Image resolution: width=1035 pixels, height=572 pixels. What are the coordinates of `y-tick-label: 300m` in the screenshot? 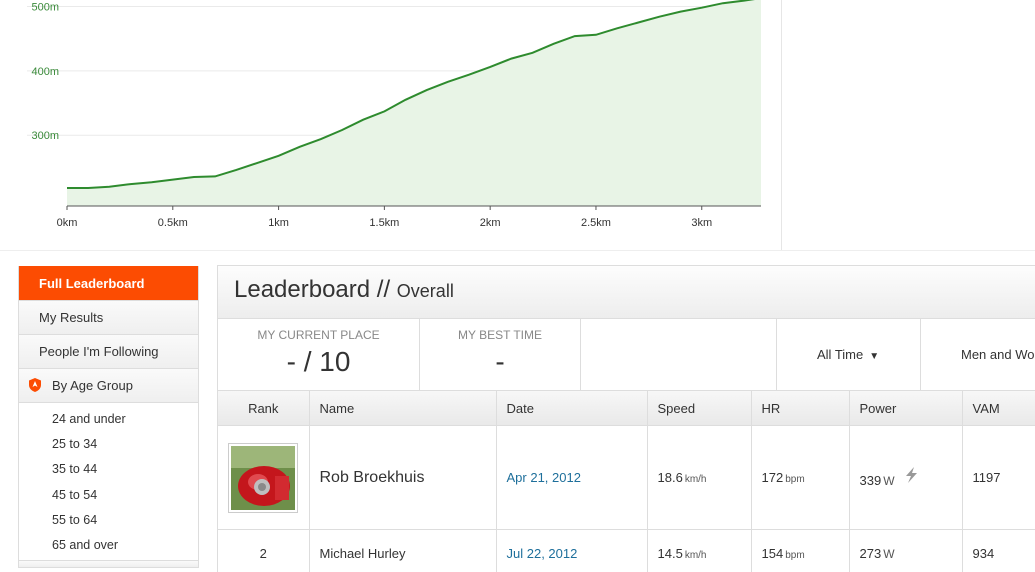 It's located at (45, 136).